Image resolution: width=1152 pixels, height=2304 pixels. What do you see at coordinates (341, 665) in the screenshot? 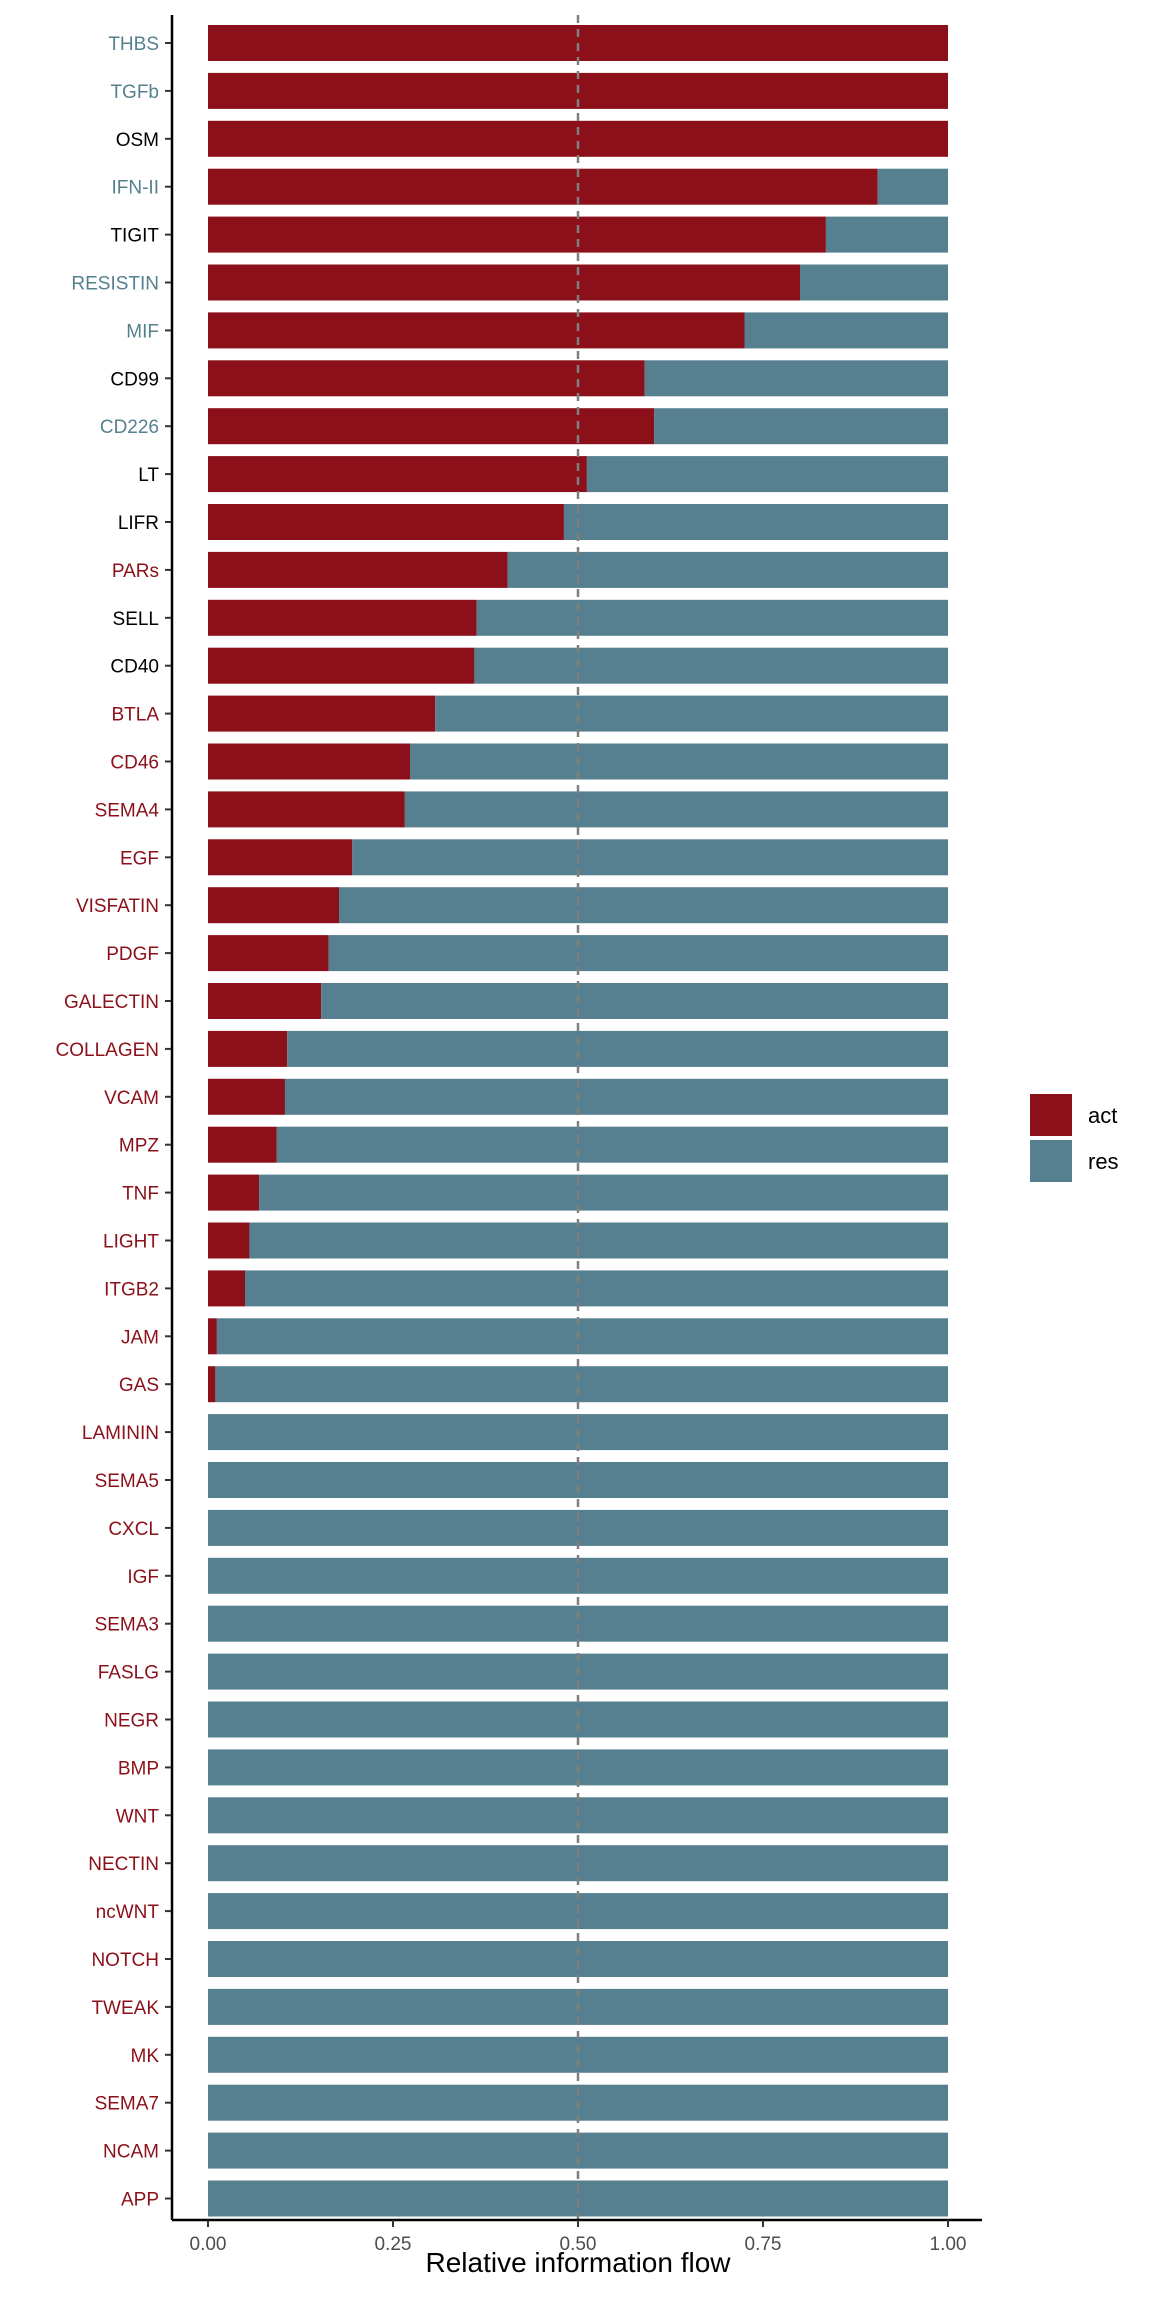
I see `bar-act-cd40` at bounding box center [341, 665].